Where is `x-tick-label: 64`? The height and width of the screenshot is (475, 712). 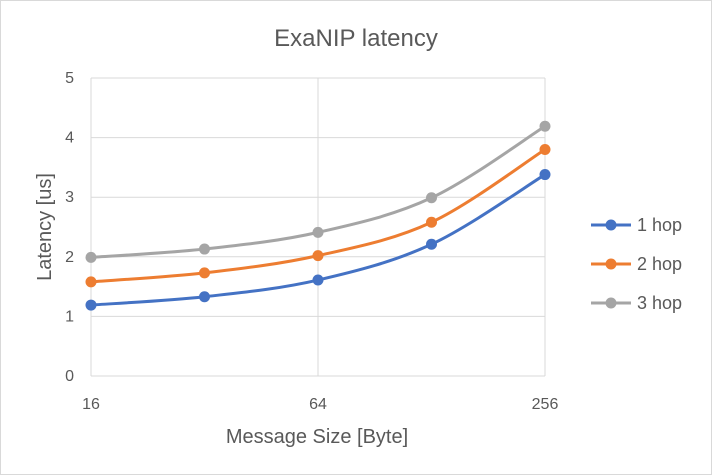
x-tick-label: 64 is located at coordinates (318, 404).